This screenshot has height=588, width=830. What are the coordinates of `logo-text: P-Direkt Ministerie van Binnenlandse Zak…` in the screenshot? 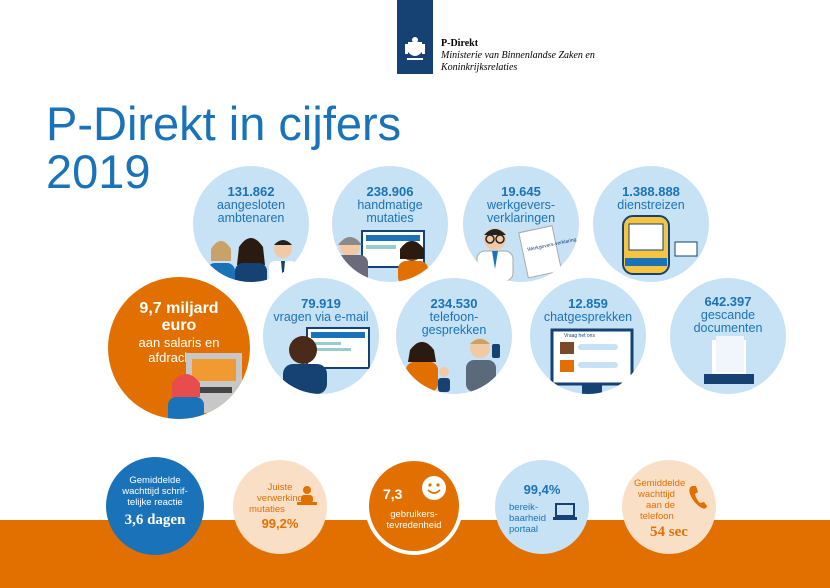 It's located at (518, 56).